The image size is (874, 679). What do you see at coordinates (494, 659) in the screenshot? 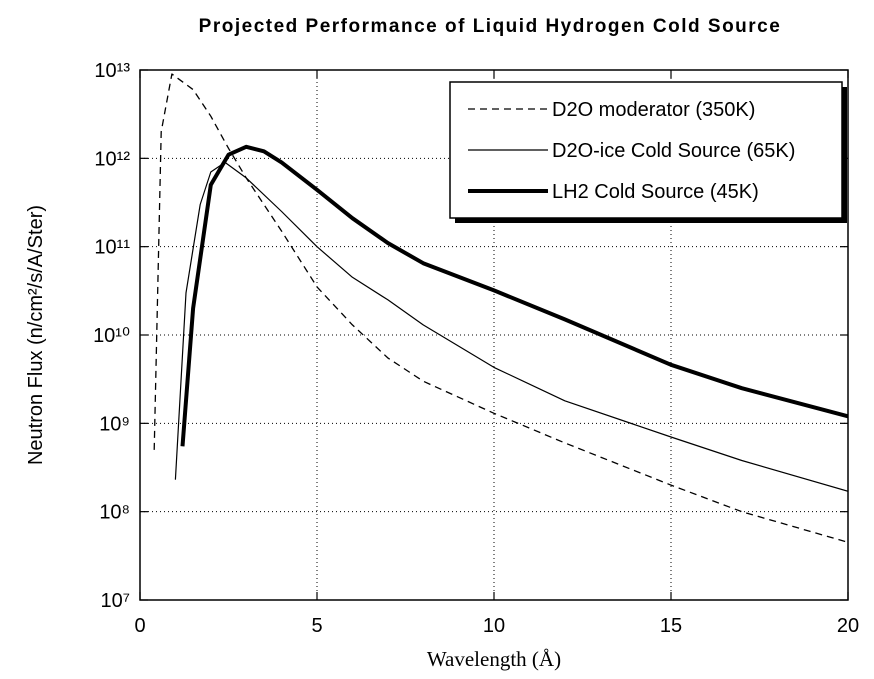
I see `x-axis-label: Wavelength (Å)` at bounding box center [494, 659].